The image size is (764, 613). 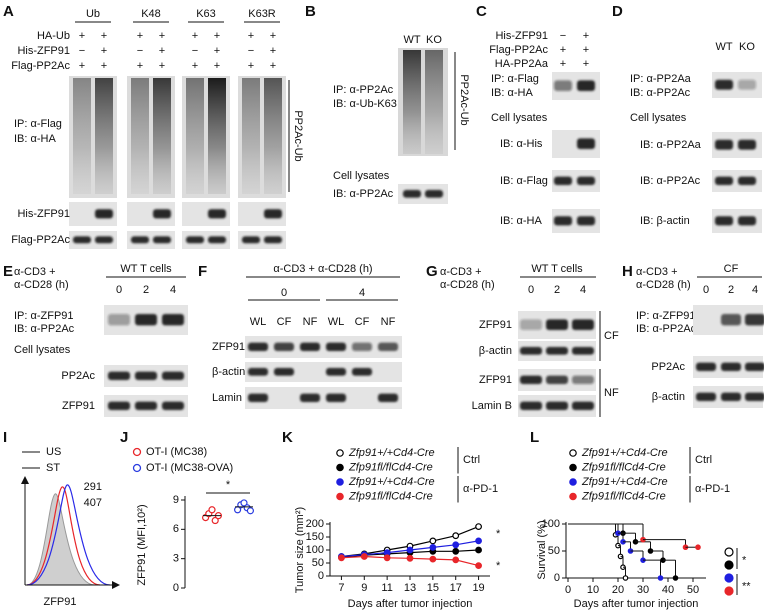 I want to click on label: WT T cells, so click(x=557, y=269).